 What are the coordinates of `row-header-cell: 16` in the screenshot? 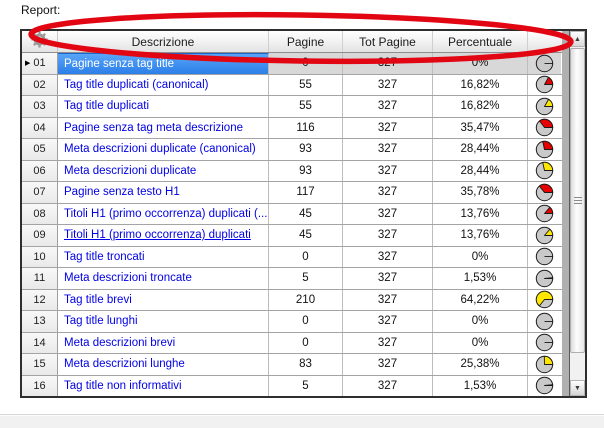 It's located at (40, 385).